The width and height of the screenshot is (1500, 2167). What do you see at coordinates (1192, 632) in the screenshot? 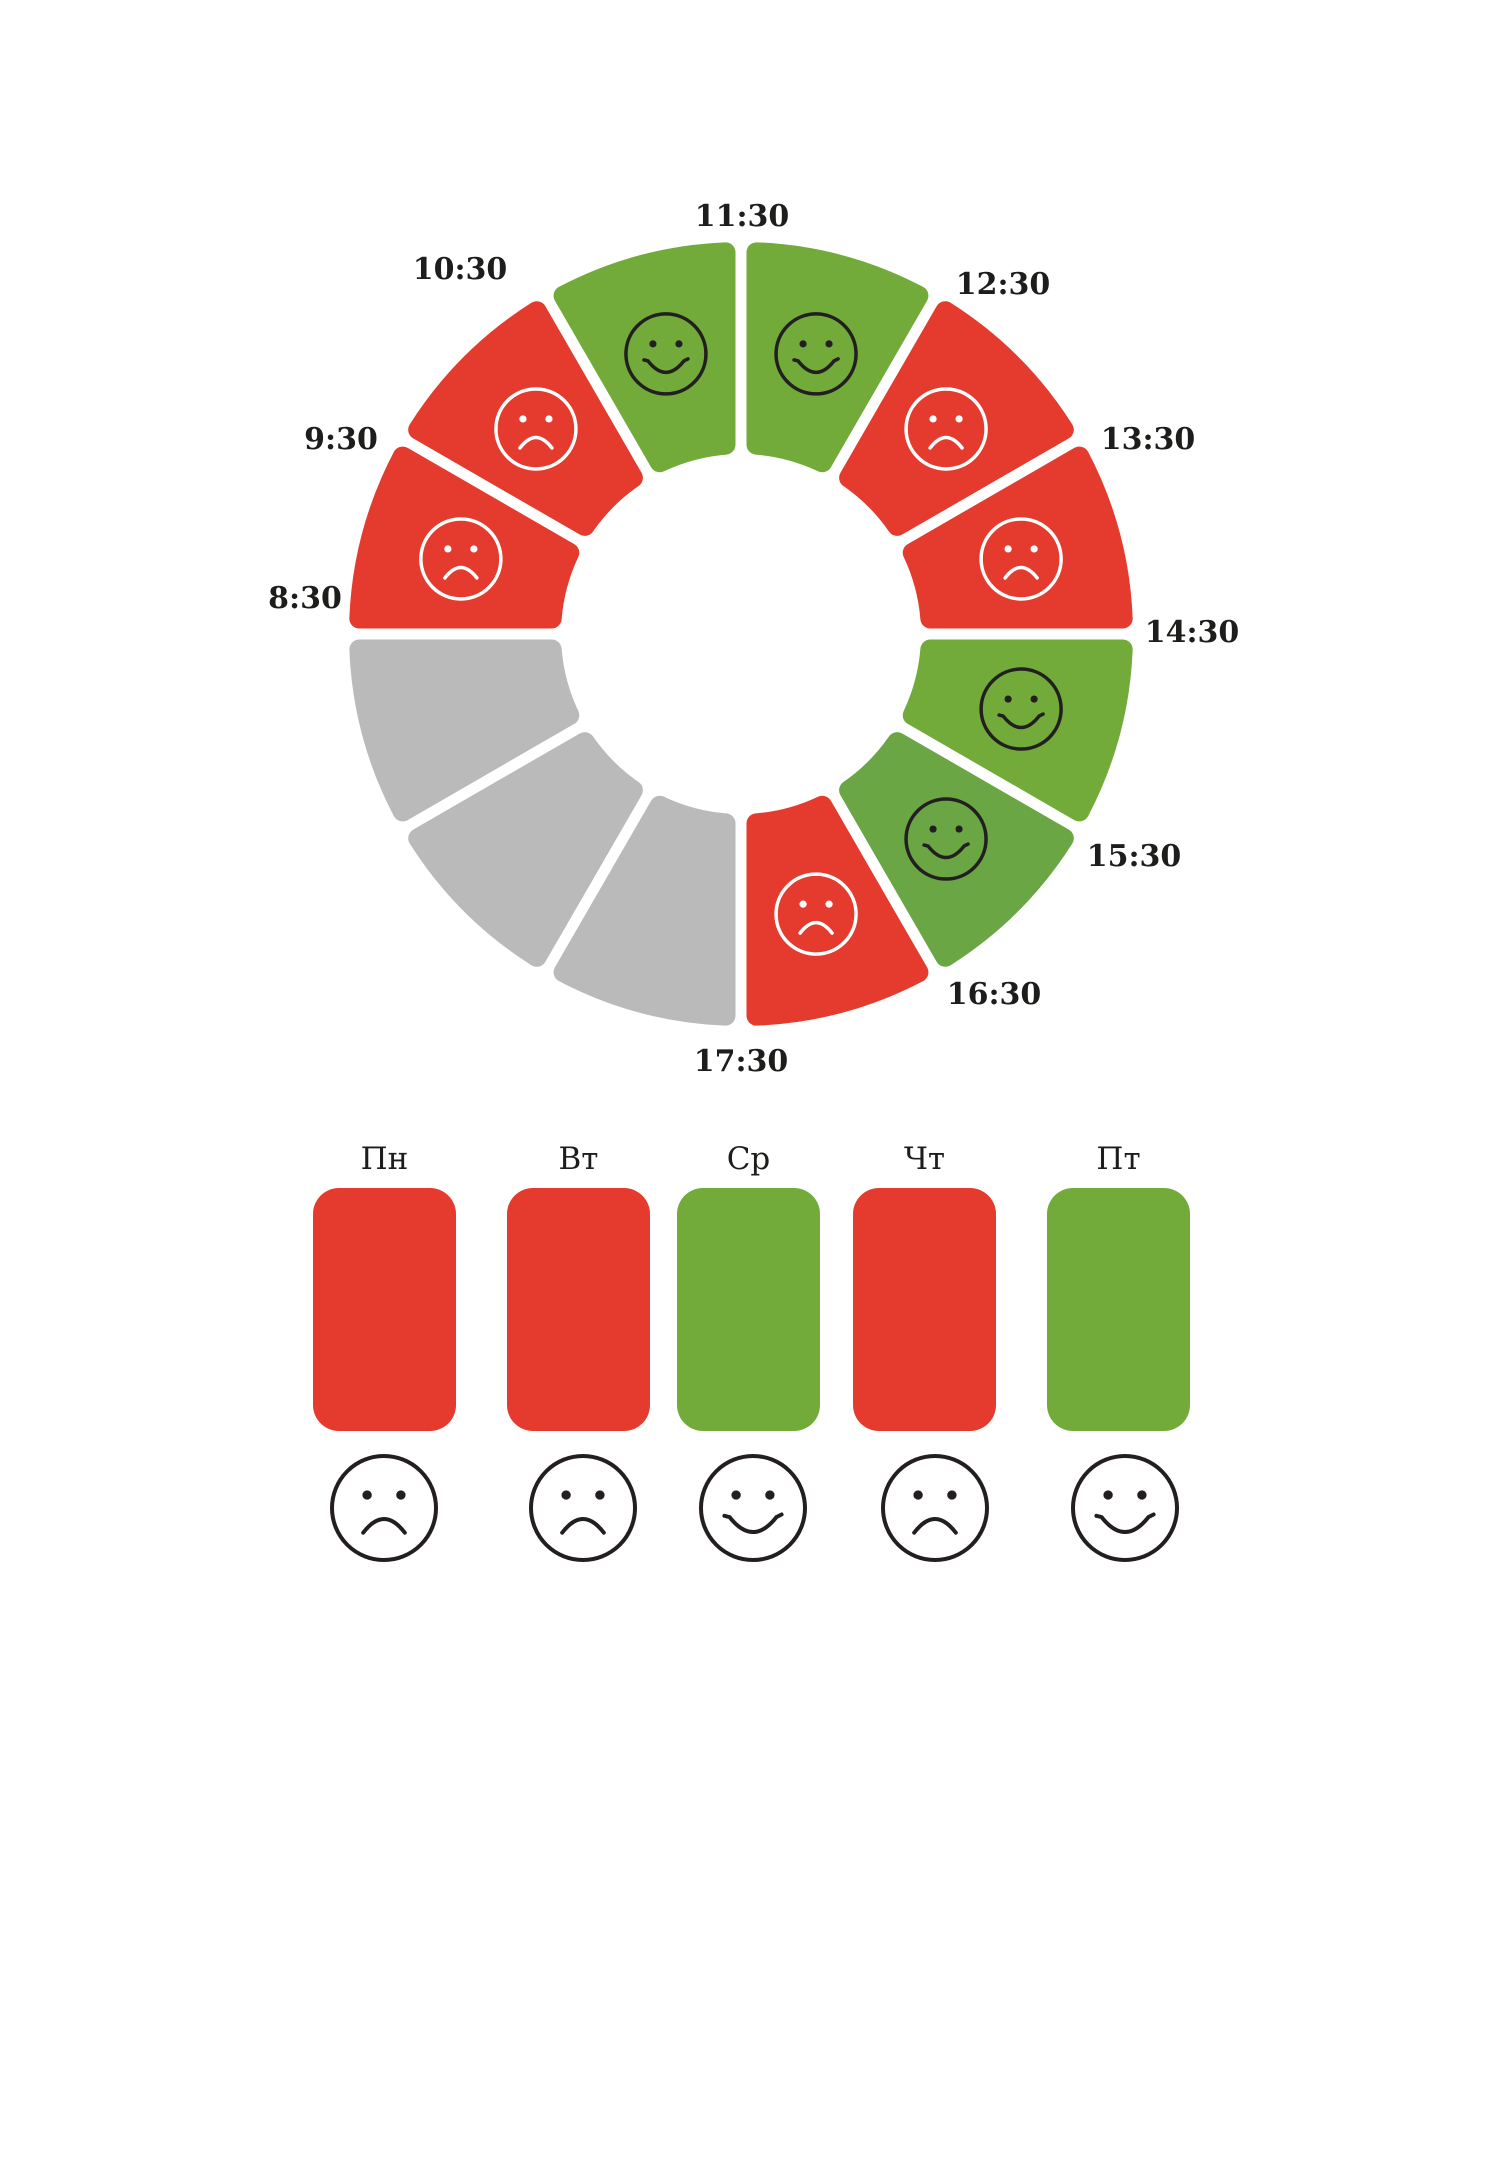
I see `time-label: 14:30` at bounding box center [1192, 632].